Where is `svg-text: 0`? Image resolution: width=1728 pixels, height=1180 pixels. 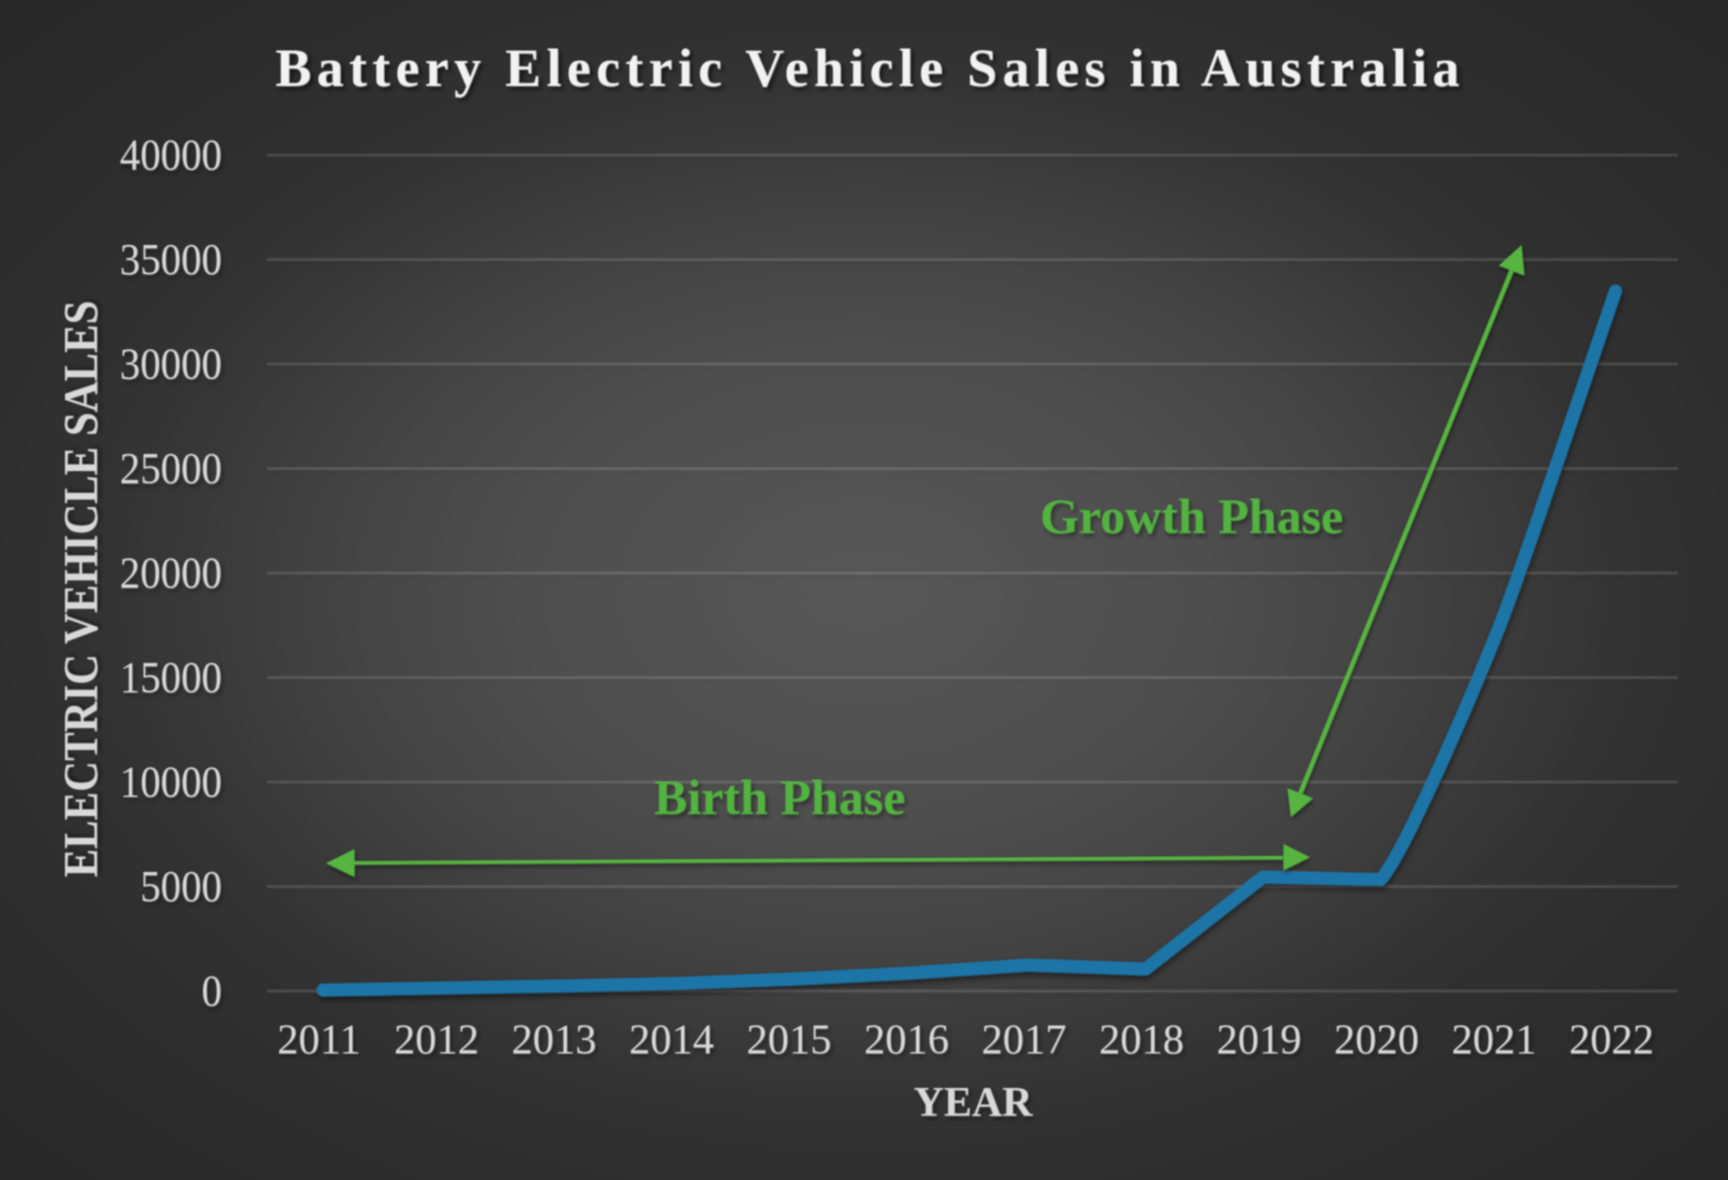
svg-text: 0 is located at coordinates (212, 991).